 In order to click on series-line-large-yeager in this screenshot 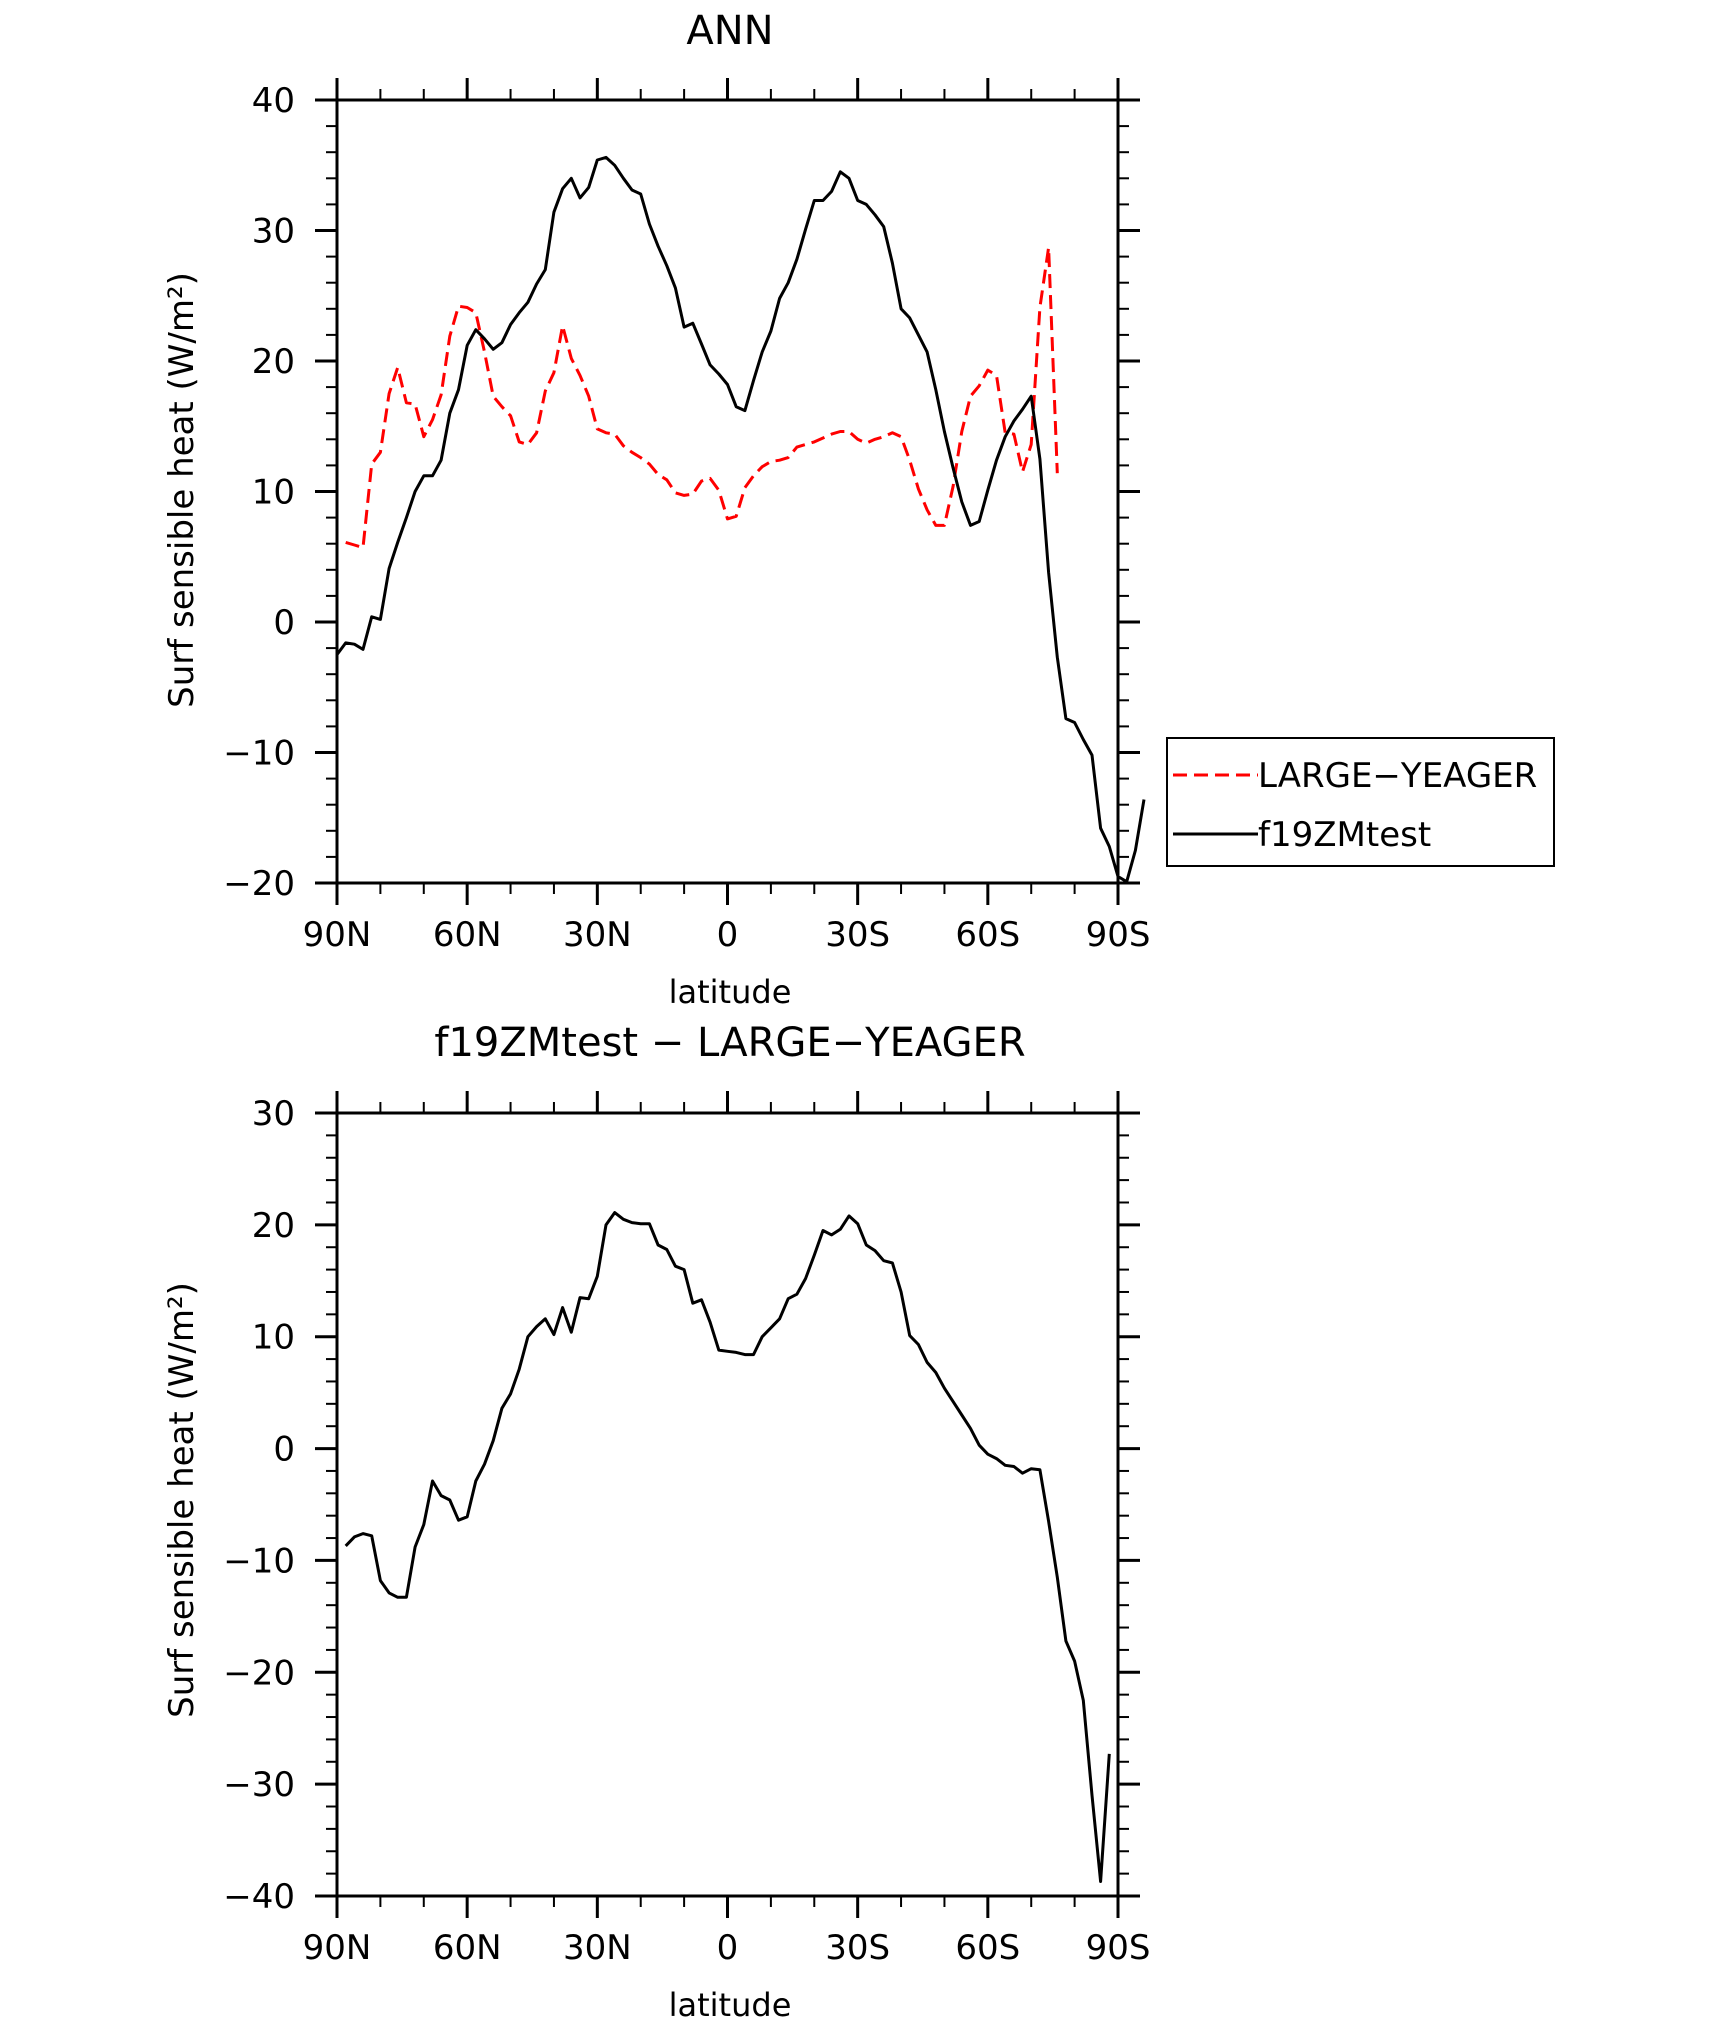, I will do `click(702, 398)`.